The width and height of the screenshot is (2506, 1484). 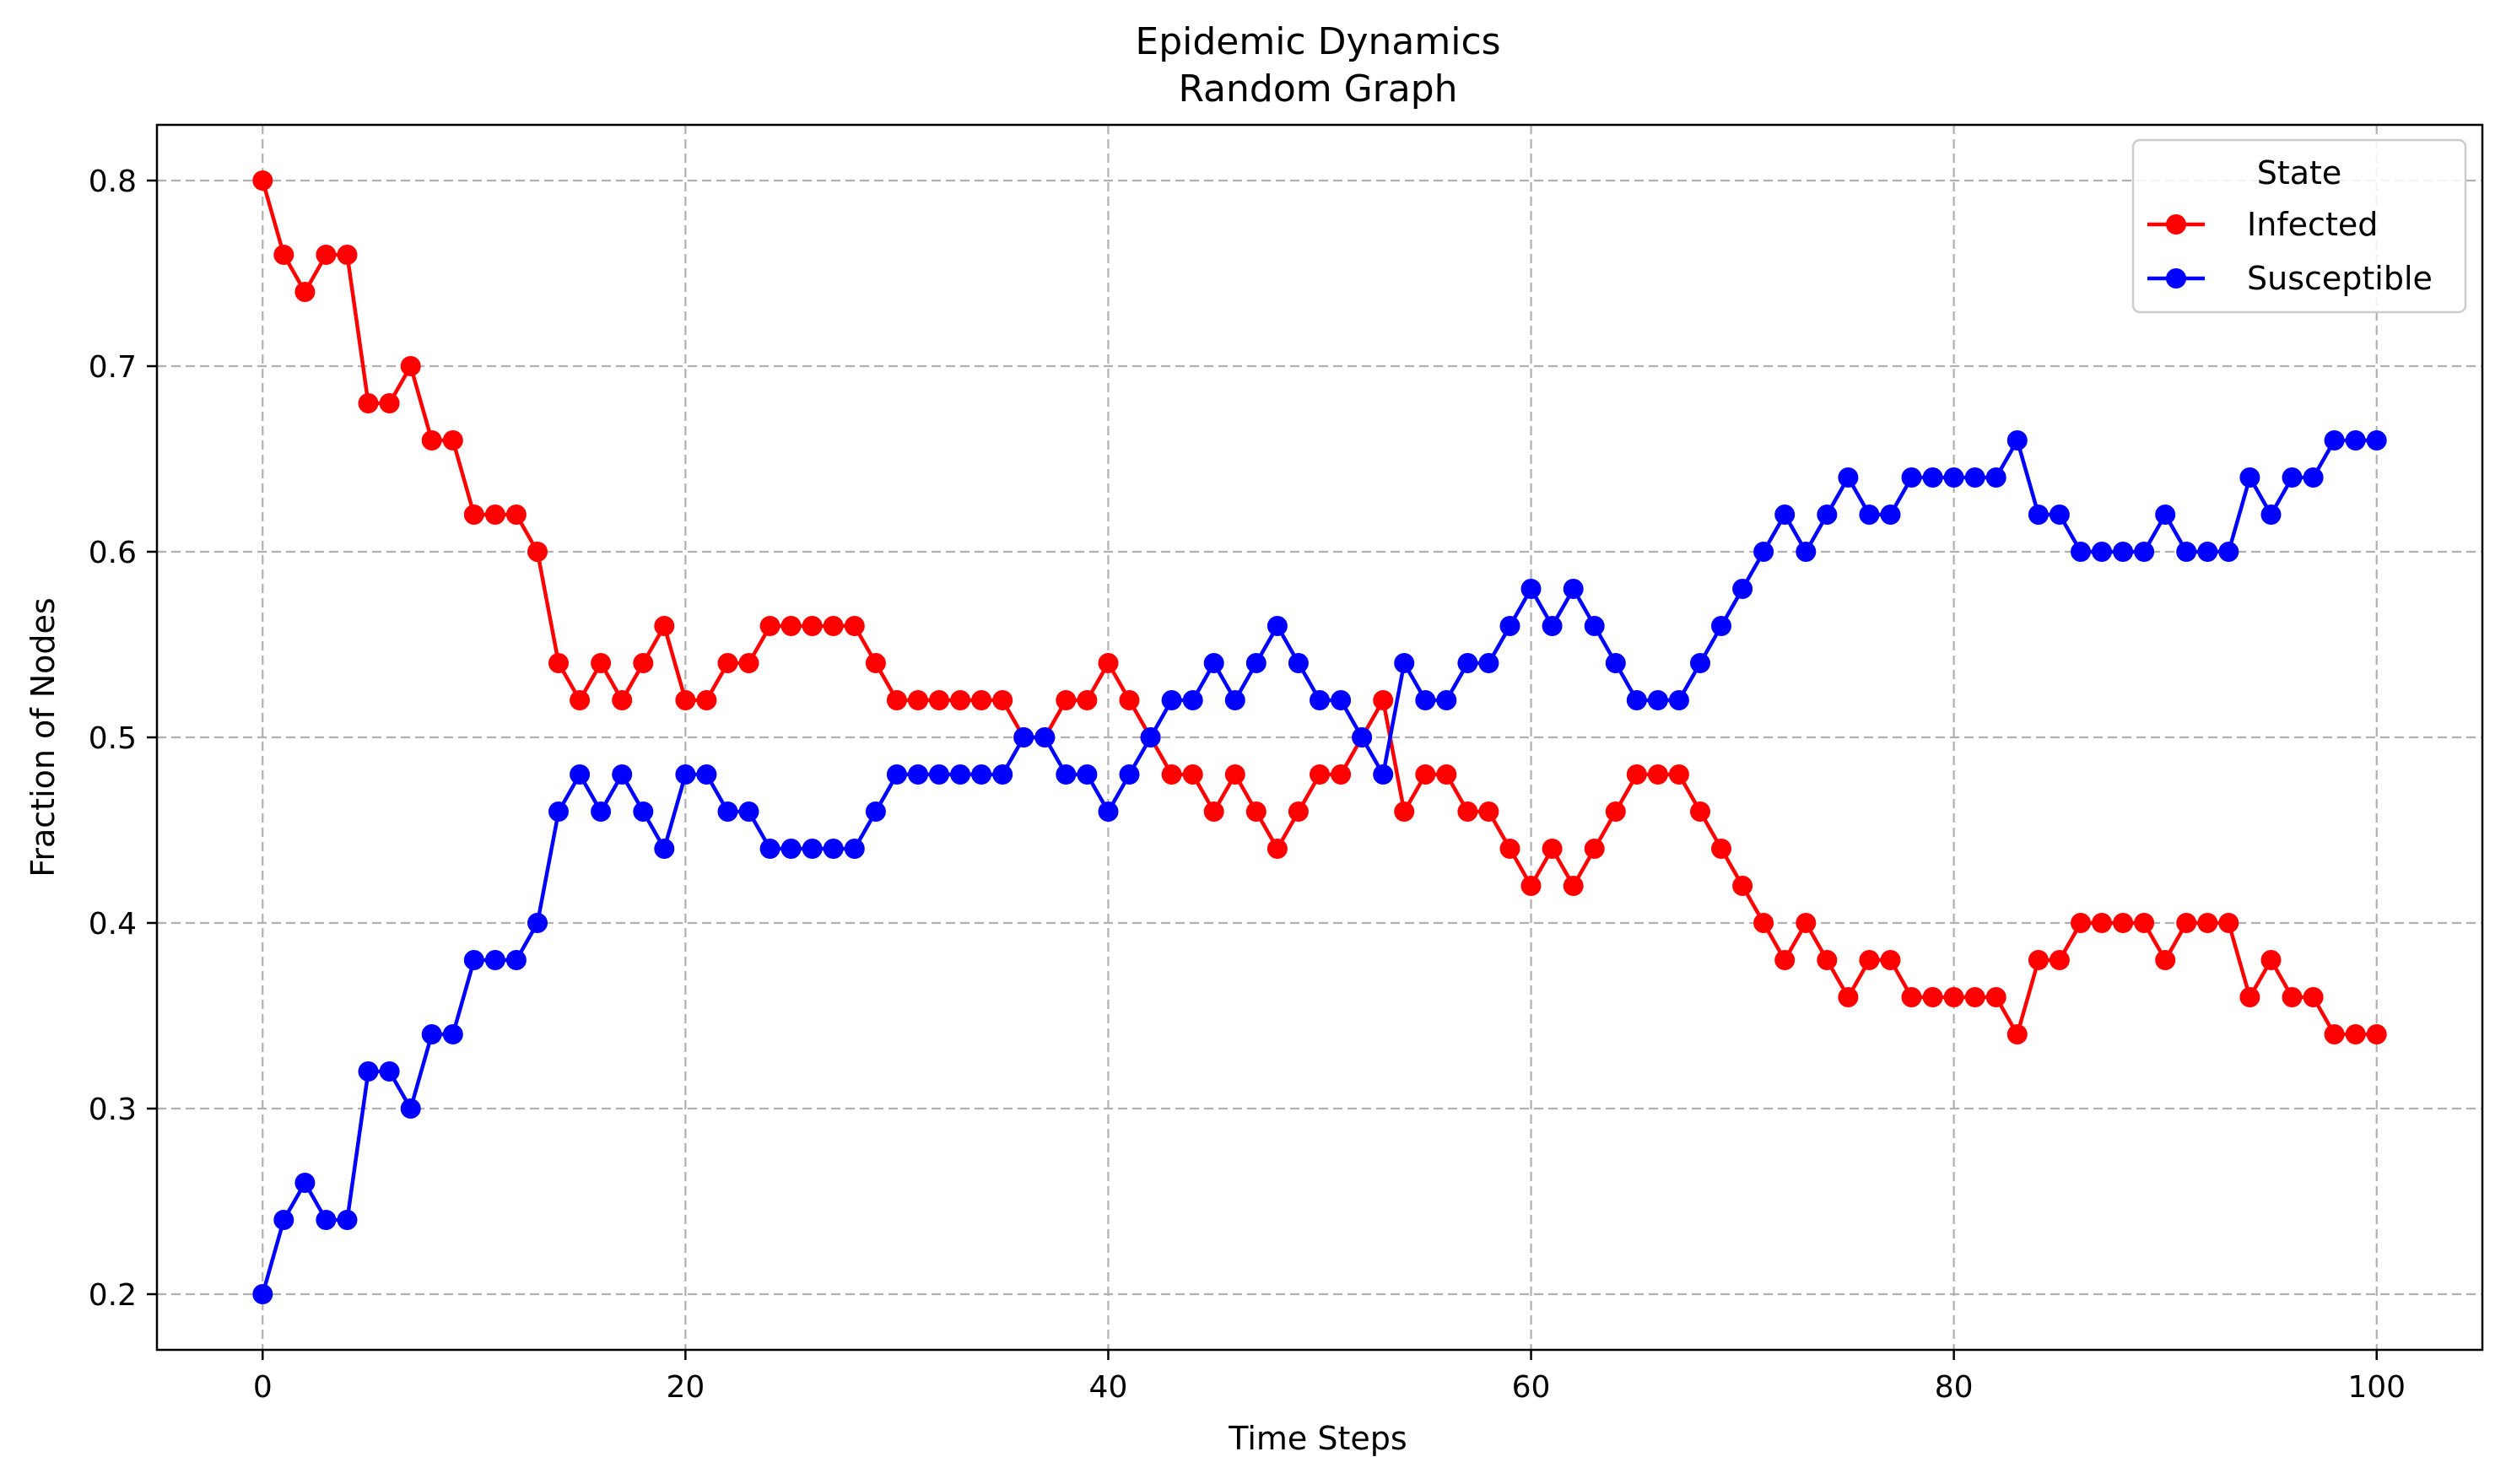 I want to click on legend-box, so click(x=2299, y=226).